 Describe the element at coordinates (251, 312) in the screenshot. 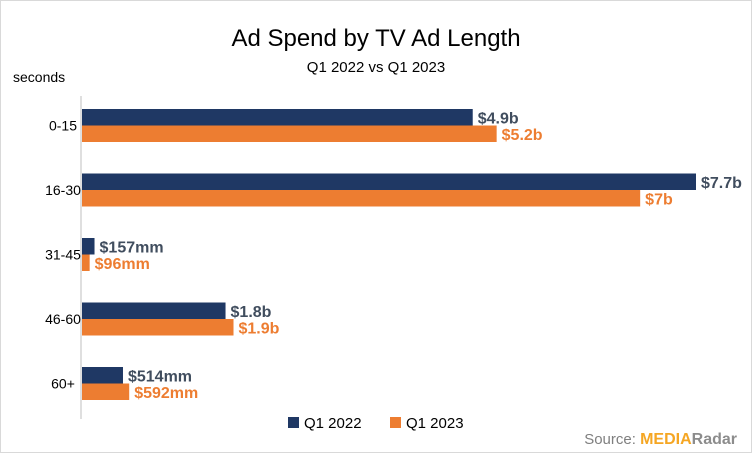

I see `value-label: $1.8b` at that location.